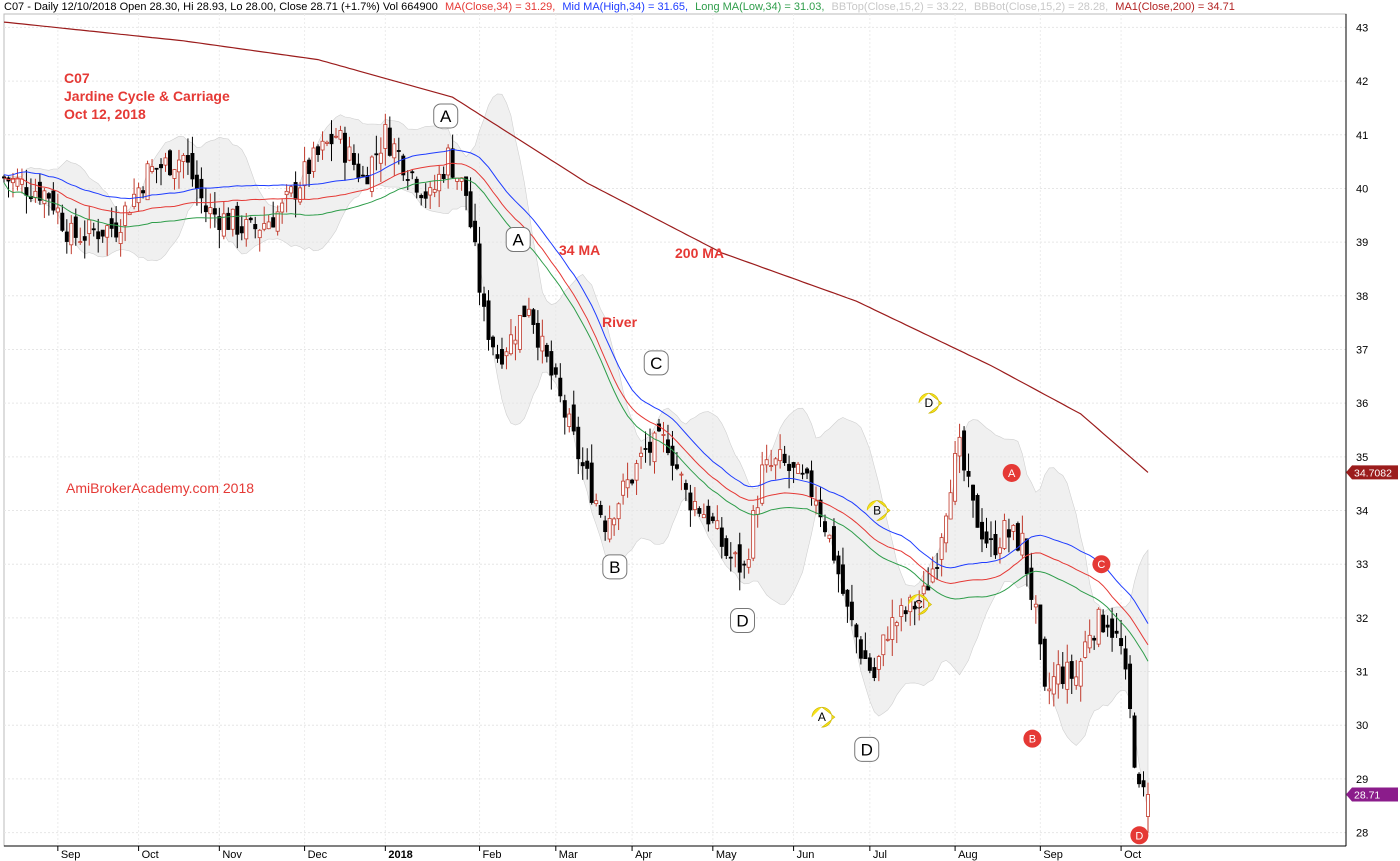 The height and width of the screenshot is (861, 1400). I want to click on x-tick-label: Apr, so click(643, 855).